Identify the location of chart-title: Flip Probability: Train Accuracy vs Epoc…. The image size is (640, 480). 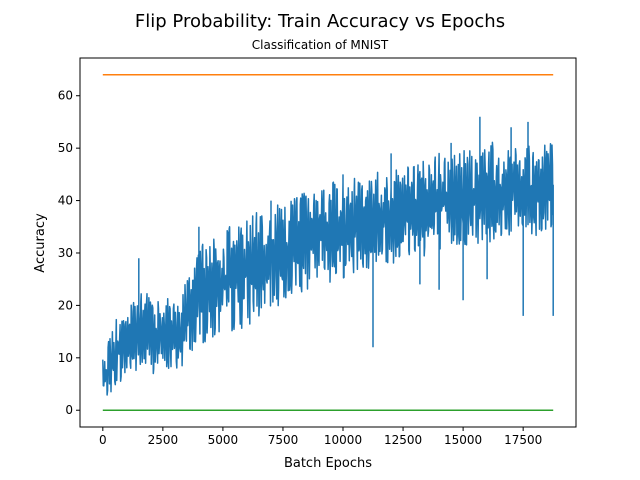
(320, 21).